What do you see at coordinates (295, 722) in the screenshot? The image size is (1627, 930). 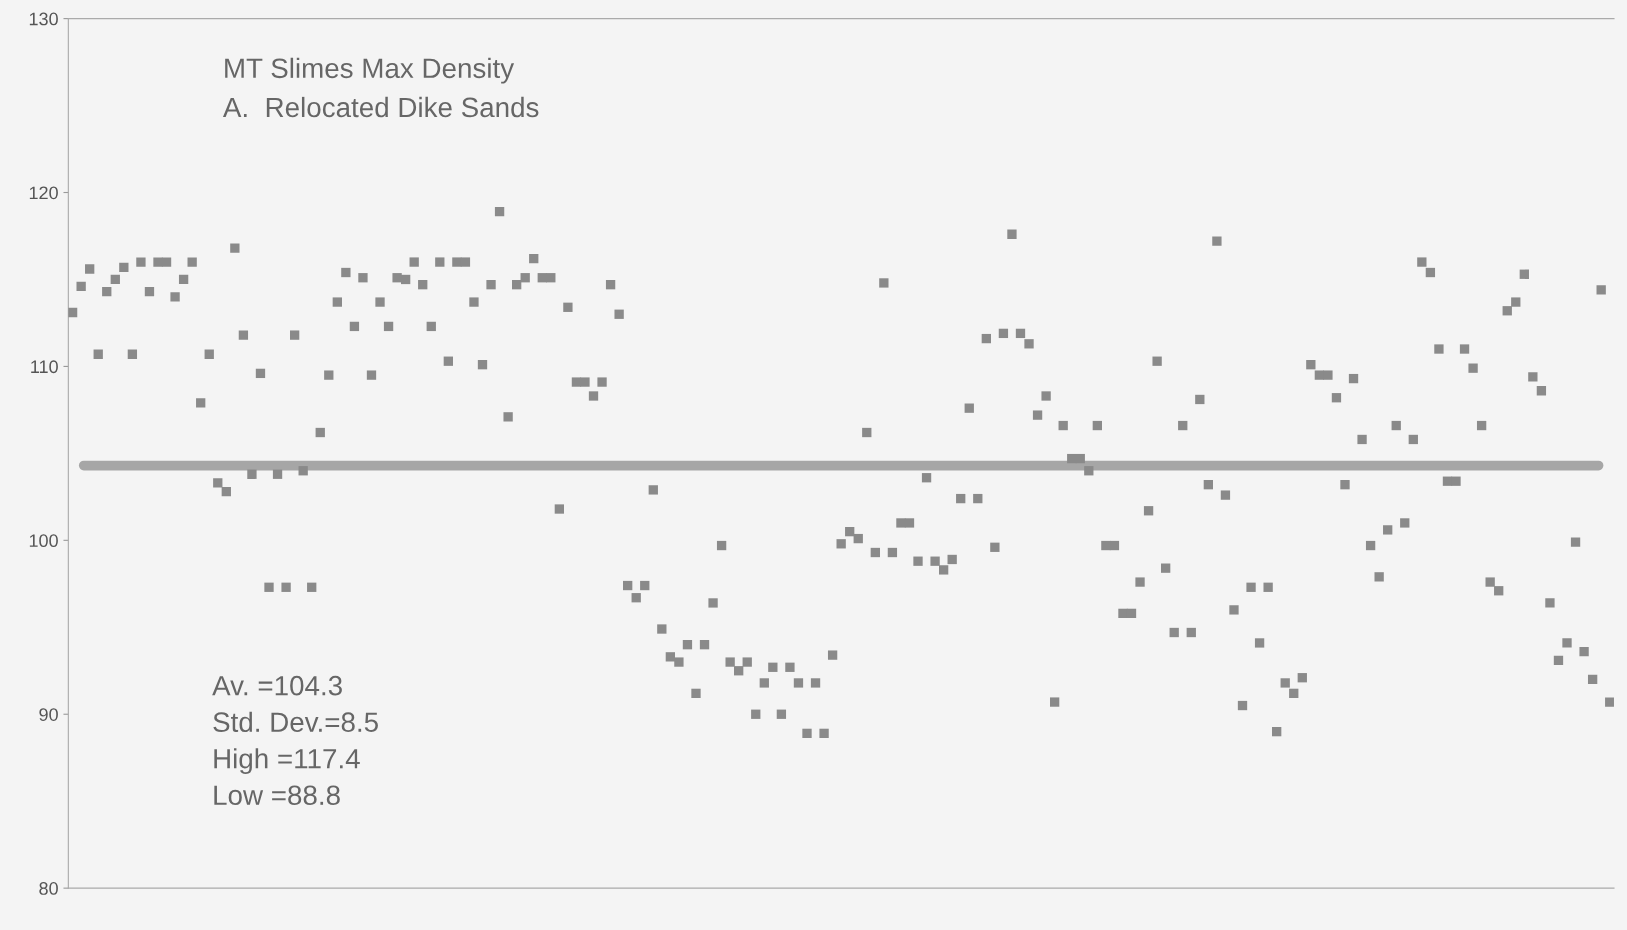 I see `annotation: Std. Dev.=8.5` at bounding box center [295, 722].